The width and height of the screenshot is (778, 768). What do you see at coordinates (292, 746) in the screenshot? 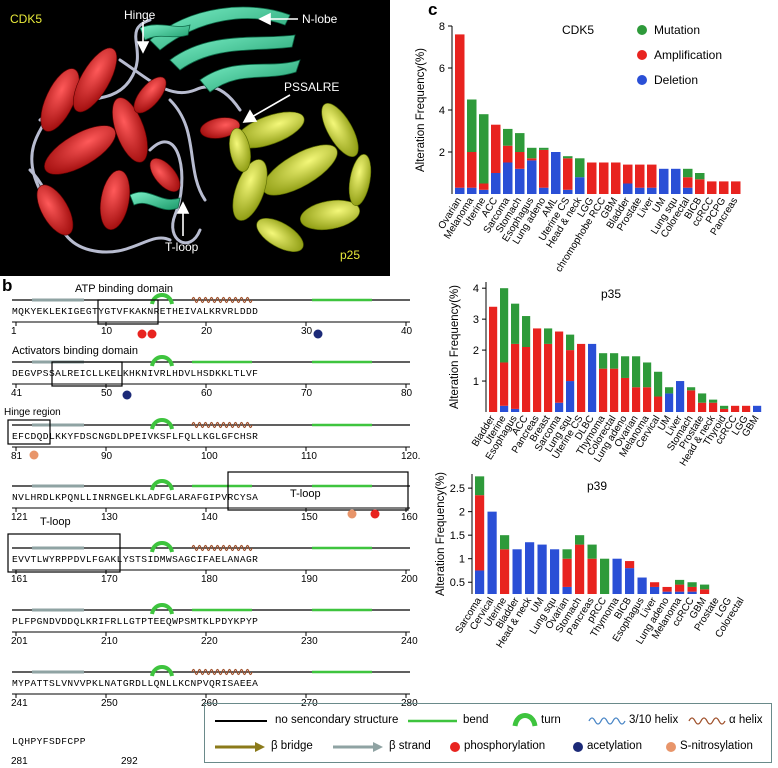
I see `legend-beta-bridge: β bridge` at bounding box center [292, 746].